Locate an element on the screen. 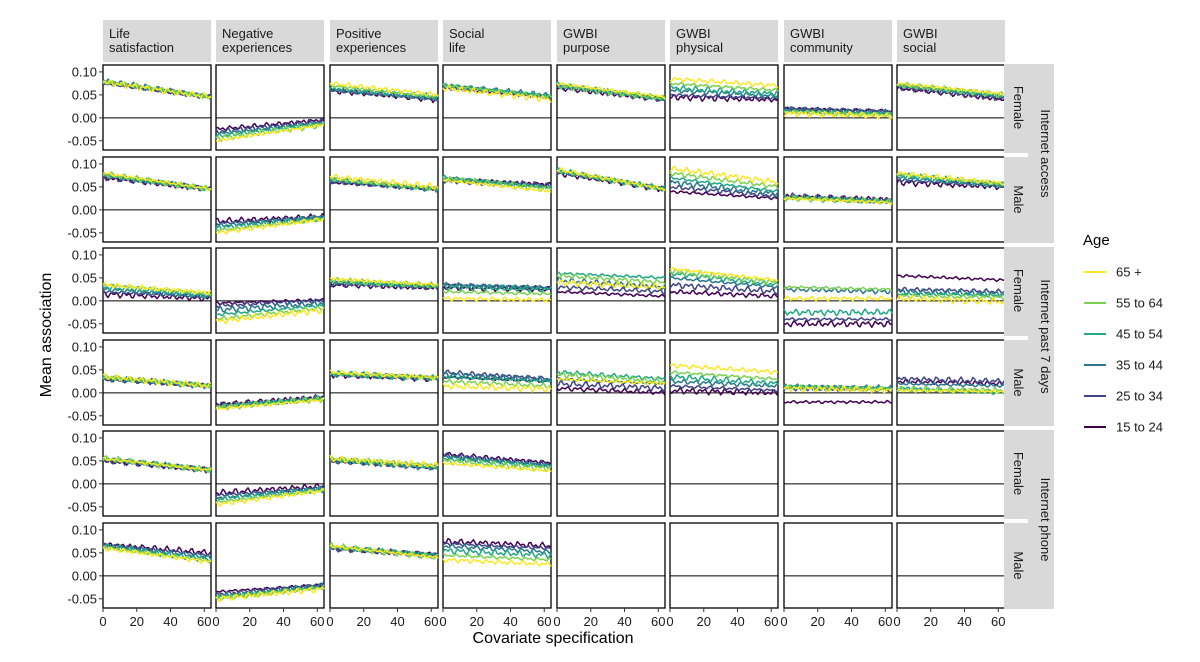 The width and height of the screenshot is (1200, 662). column-strip-label: Negative experiences is located at coordinates (257, 40).